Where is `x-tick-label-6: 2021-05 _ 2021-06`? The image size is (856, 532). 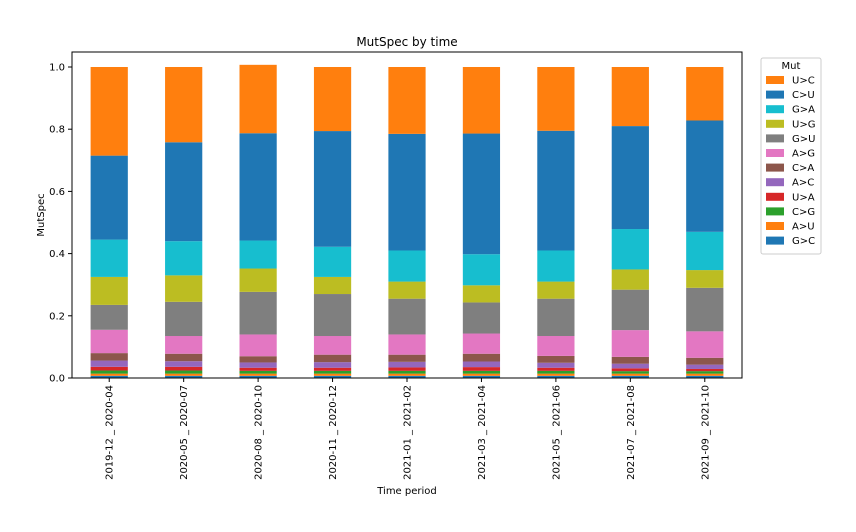 x-tick-label-6: 2021-05 _ 2021-06 is located at coordinates (556, 432).